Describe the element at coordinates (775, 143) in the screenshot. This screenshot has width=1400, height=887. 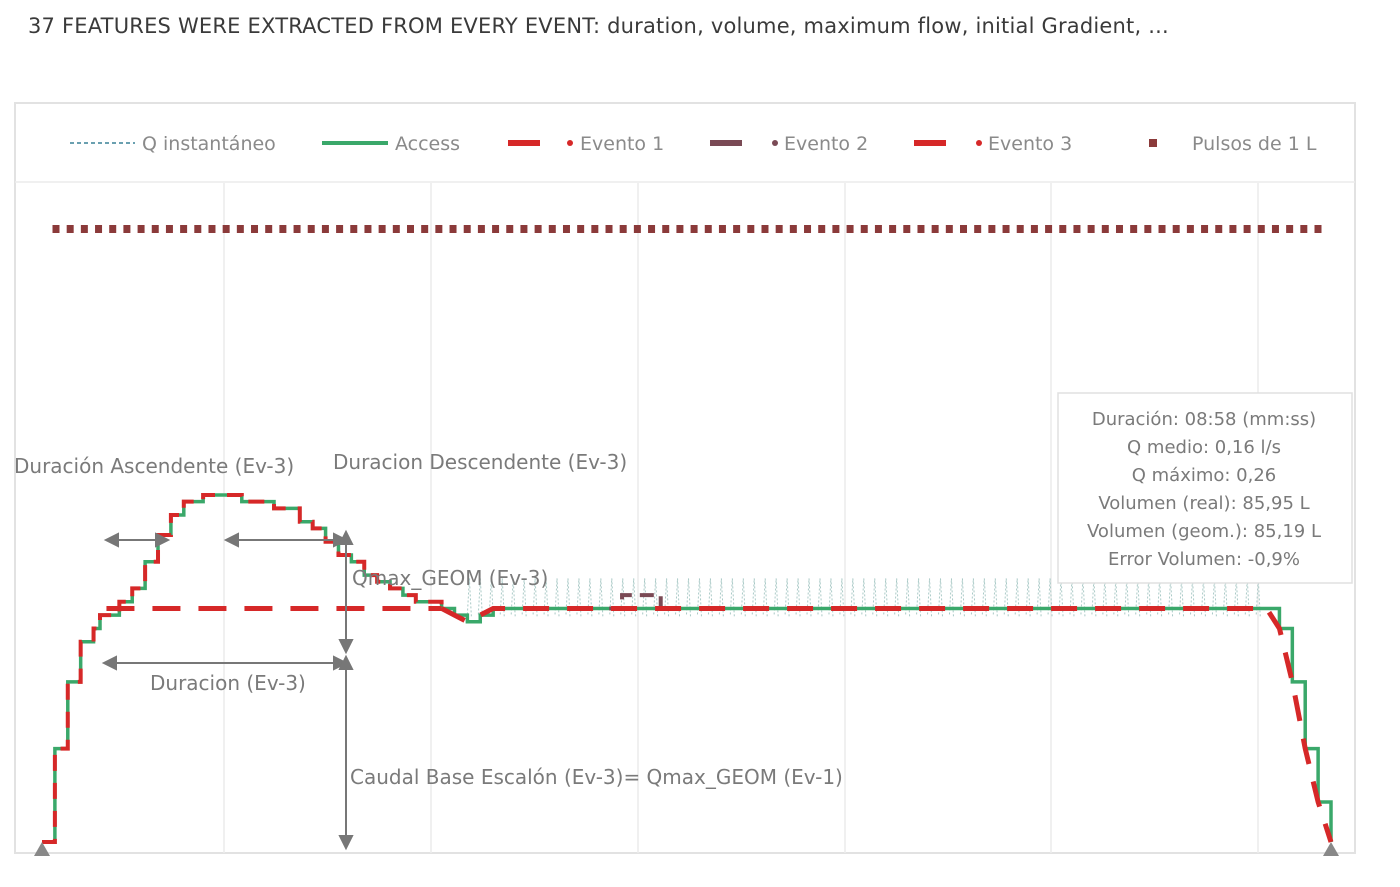
I see `legend-ev2-dot` at that location.